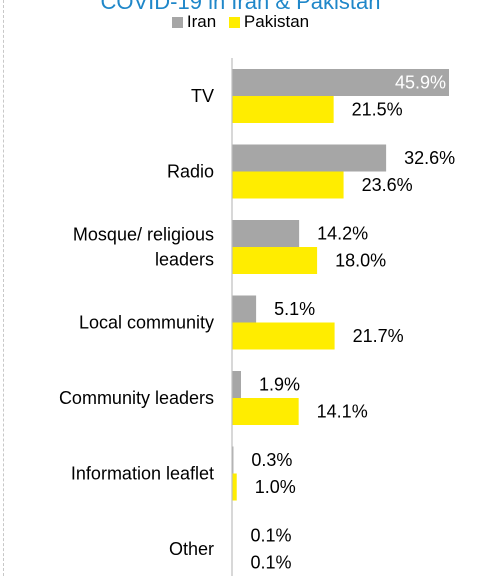 This screenshot has width=481, height=576. What do you see at coordinates (142, 474) in the screenshot?
I see `category-label: Information leaflet` at bounding box center [142, 474].